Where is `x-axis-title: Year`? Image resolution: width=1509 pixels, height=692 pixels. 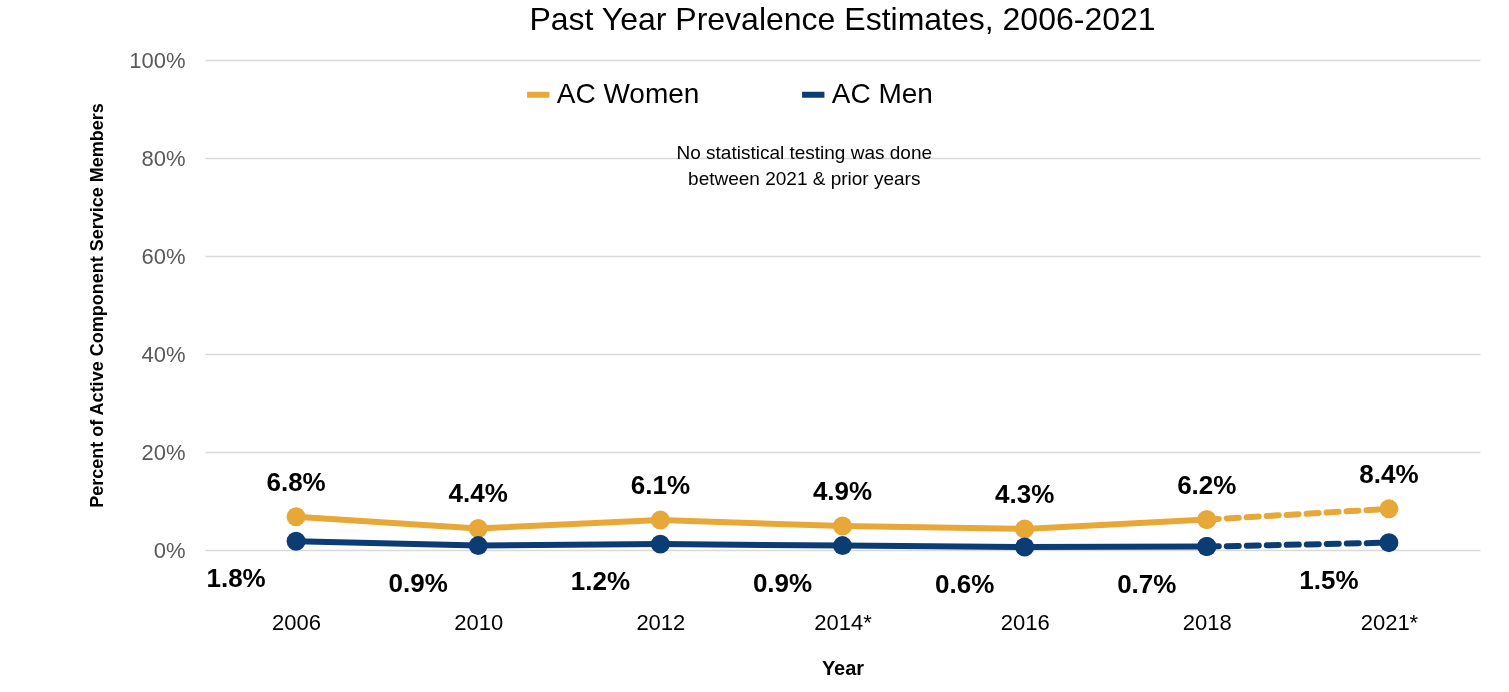
x-axis-title: Year is located at coordinates (843, 667).